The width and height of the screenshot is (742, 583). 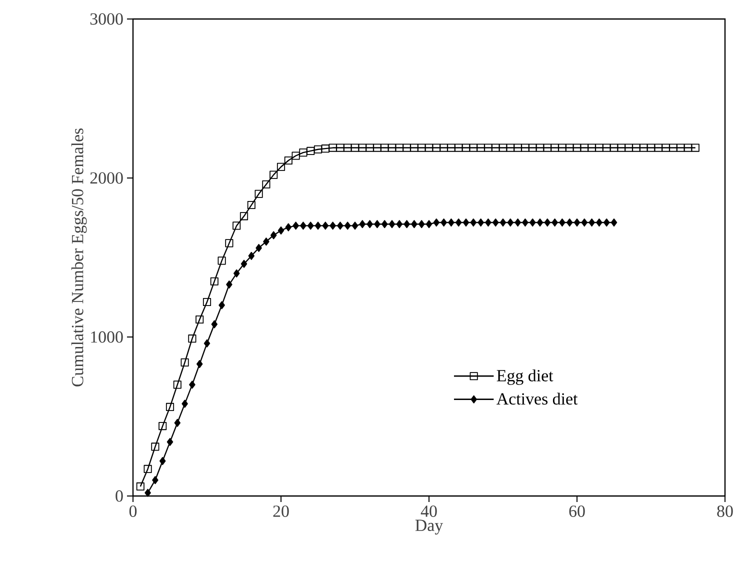 I want to click on x-axis-title: Day, so click(x=429, y=527).